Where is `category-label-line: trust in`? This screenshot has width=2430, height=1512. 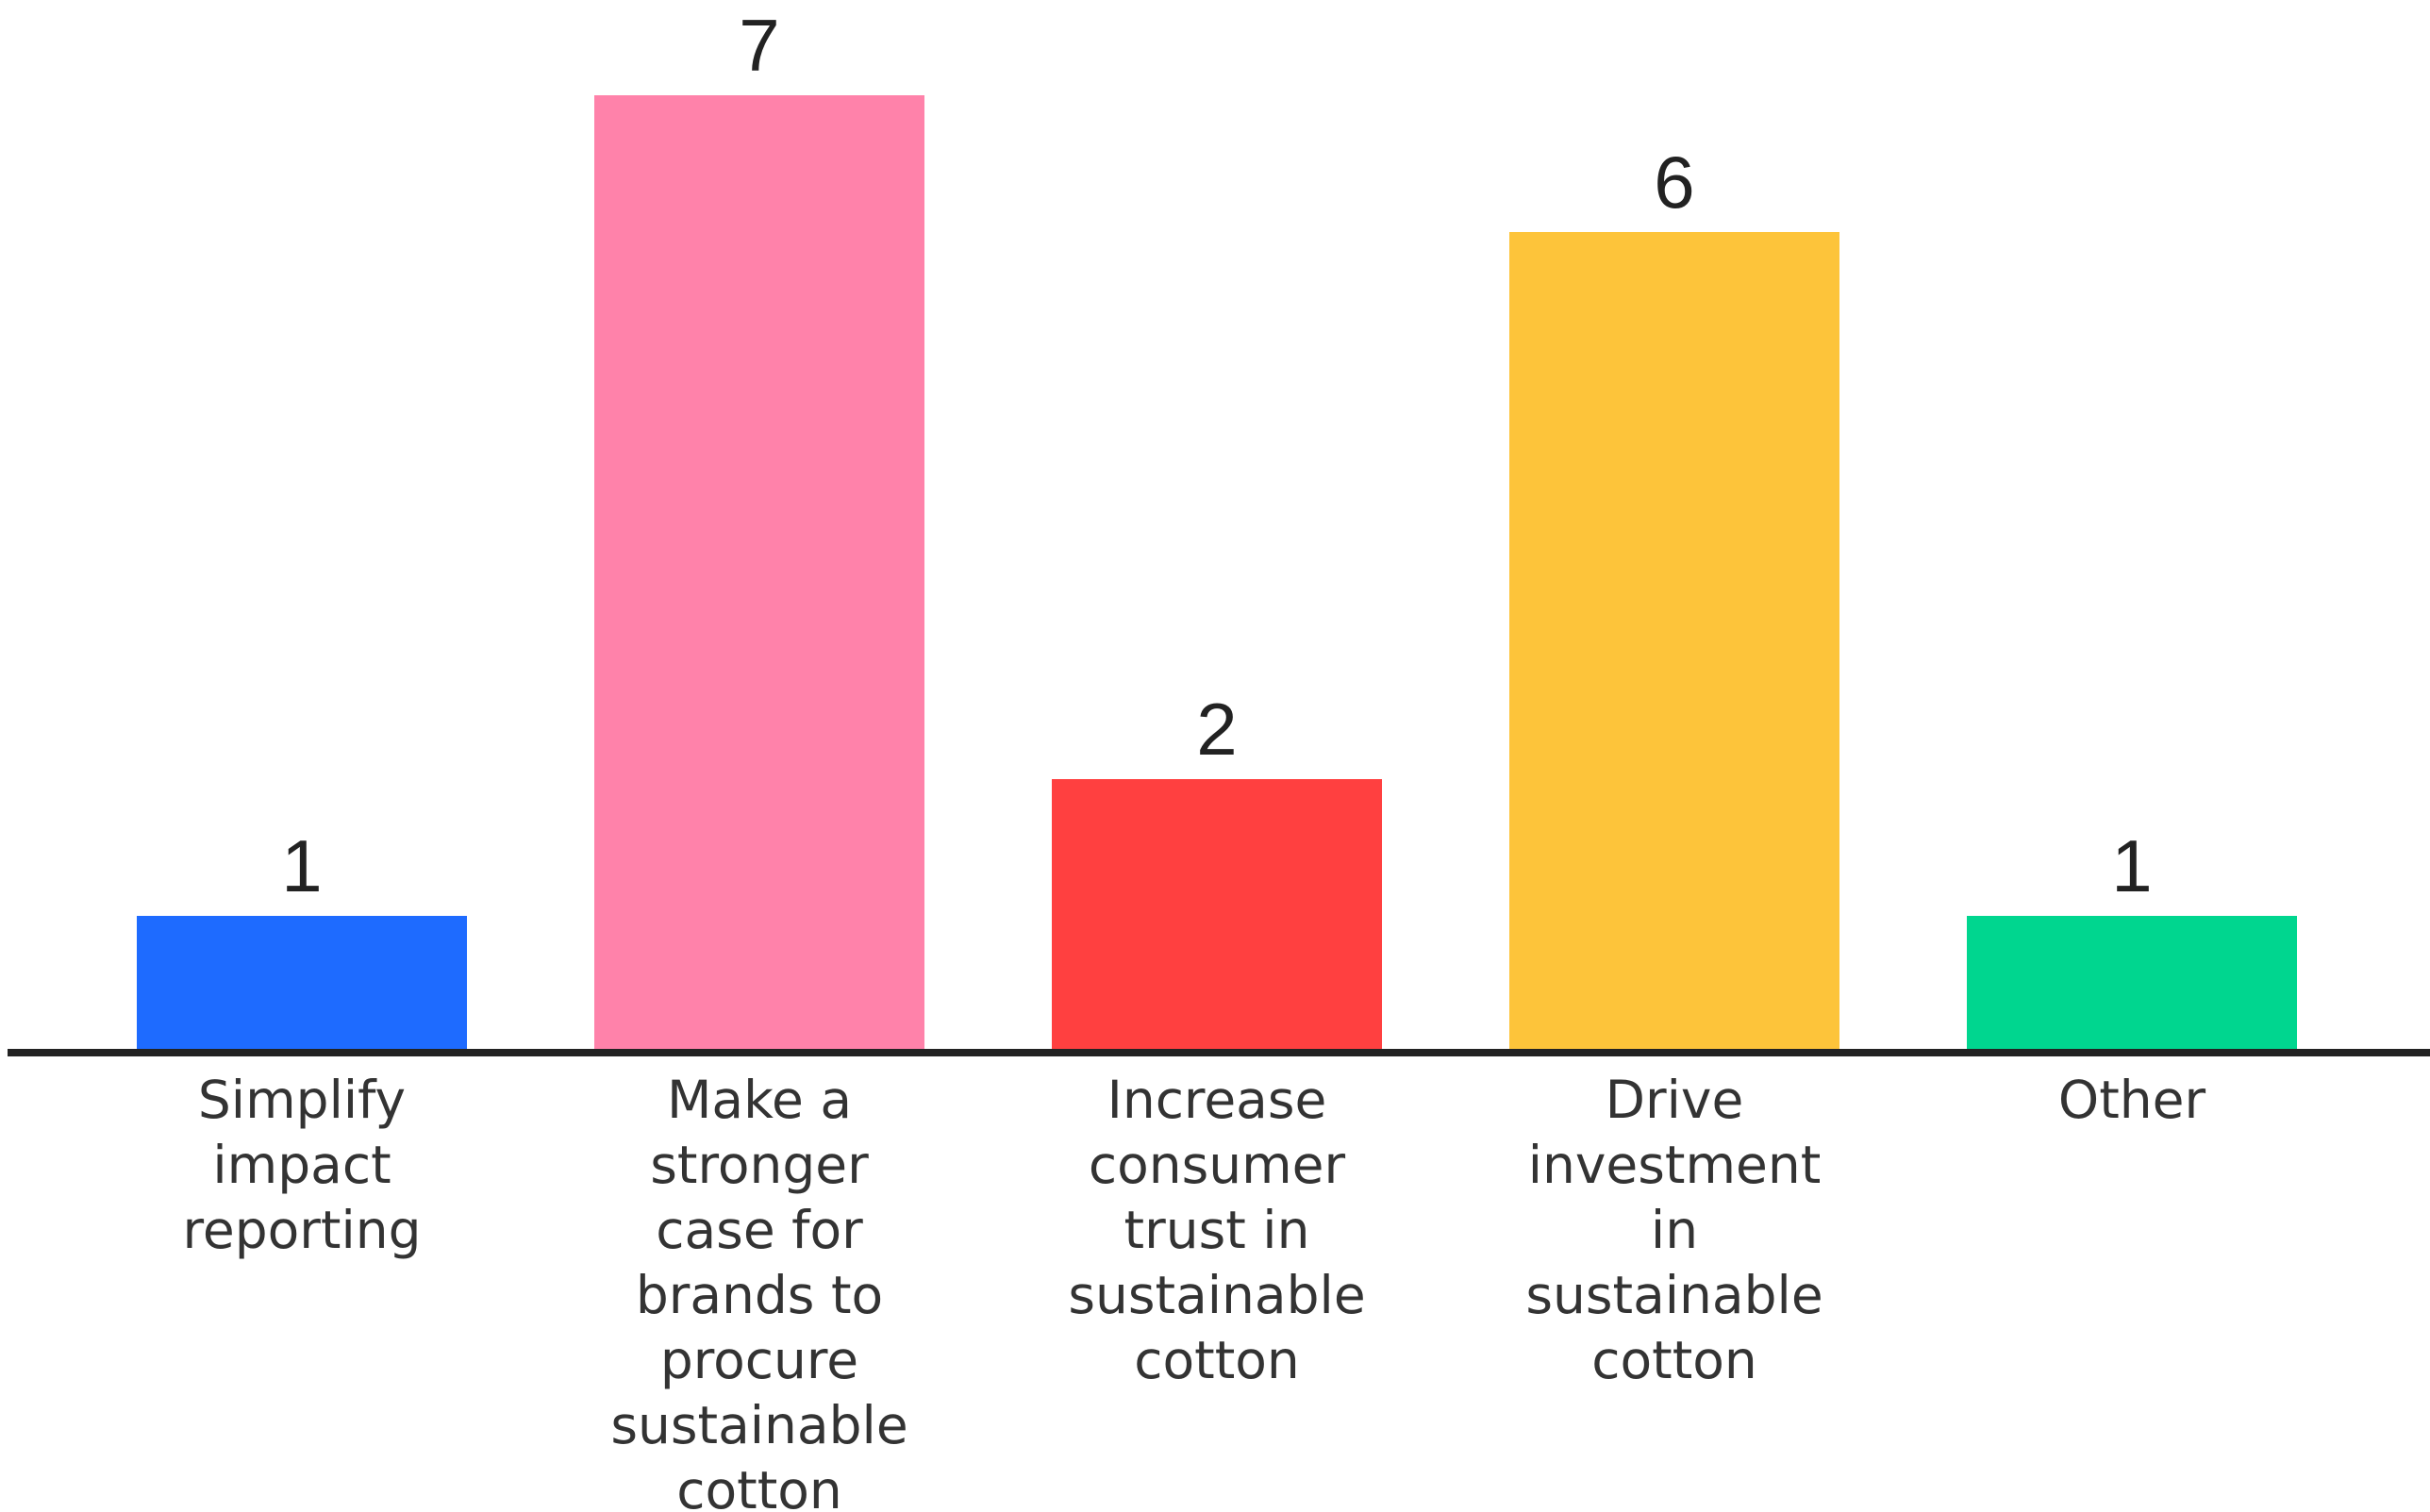 category-label-line: trust in is located at coordinates (1217, 1230).